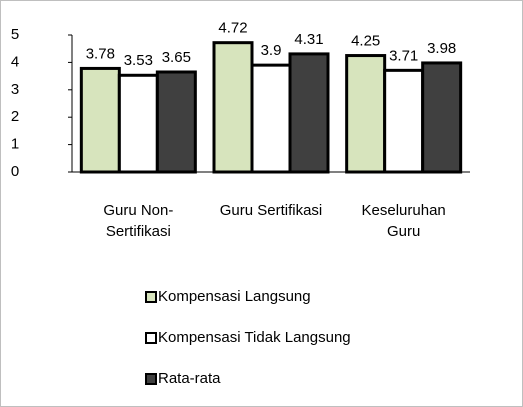 The width and height of the screenshot is (523, 407). I want to click on value-label: 3.71, so click(403, 55).